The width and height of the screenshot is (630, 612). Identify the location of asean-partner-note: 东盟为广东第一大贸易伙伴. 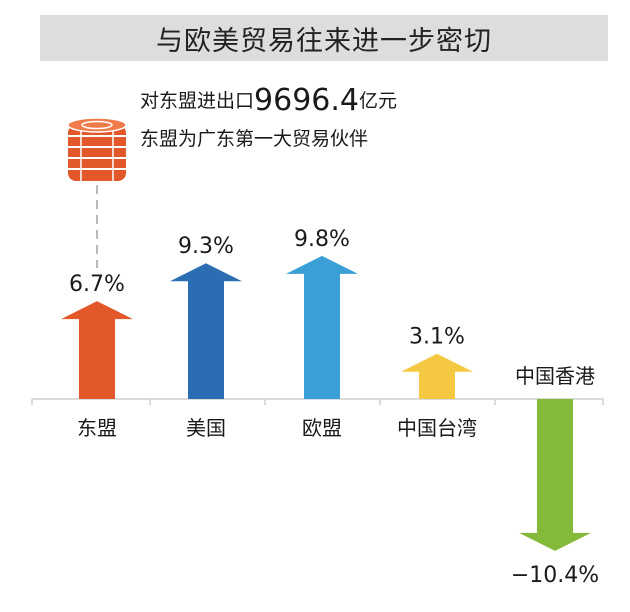
(254, 139).